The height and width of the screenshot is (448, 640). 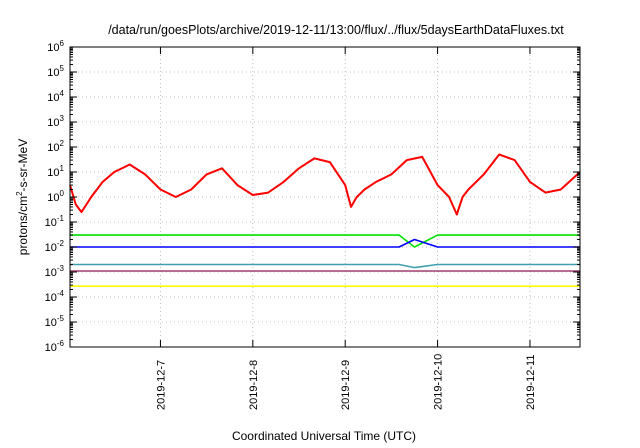 What do you see at coordinates (55, 121) in the screenshot?
I see `y-tick-label: 10³` at bounding box center [55, 121].